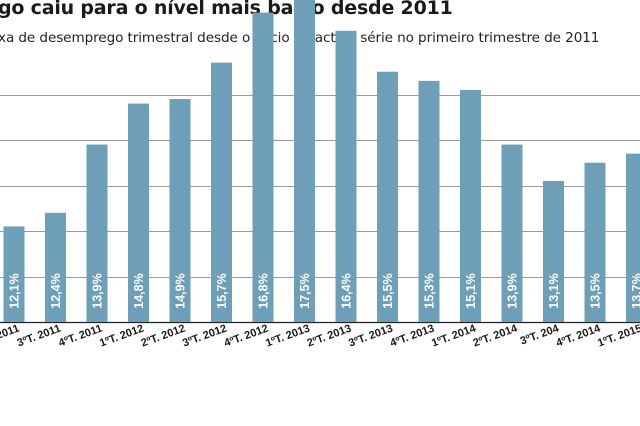 This screenshot has width=640, height=426. Describe the element at coordinates (329, 336) in the screenshot. I see `tick-label-8: 2ºT. 2013` at that location.